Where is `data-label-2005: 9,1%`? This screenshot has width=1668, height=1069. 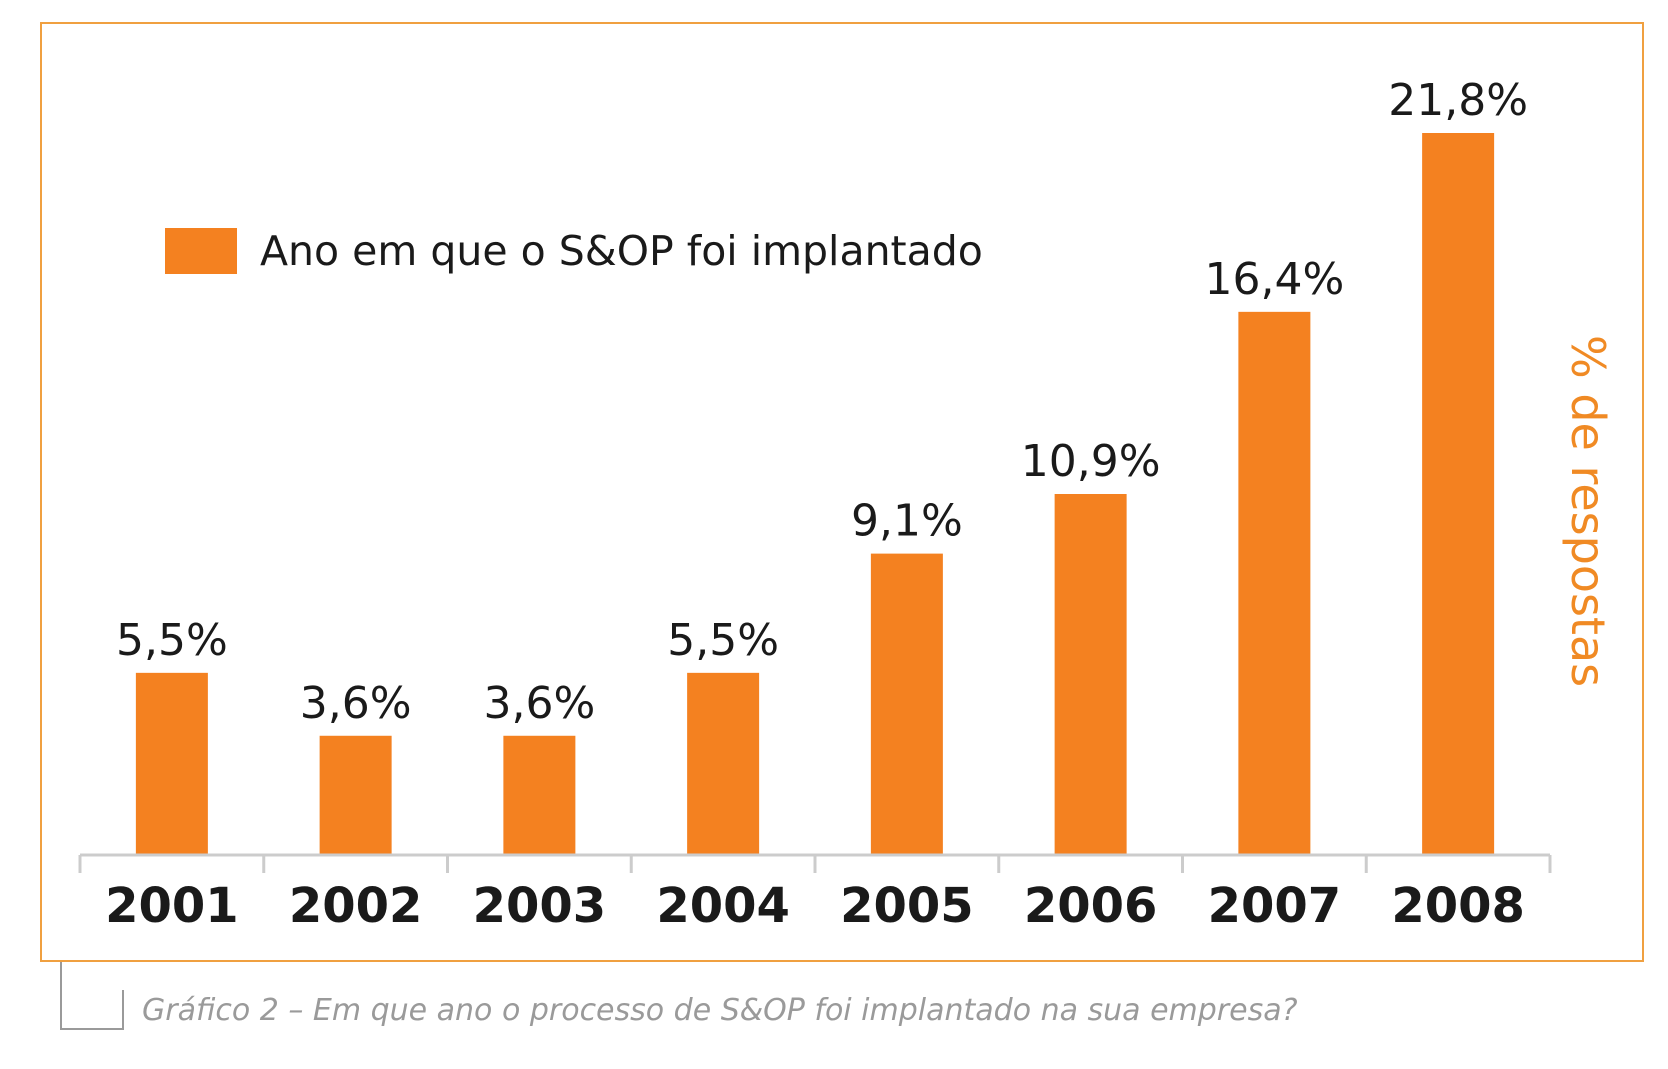 data-label-2005: 9,1% is located at coordinates (907, 521).